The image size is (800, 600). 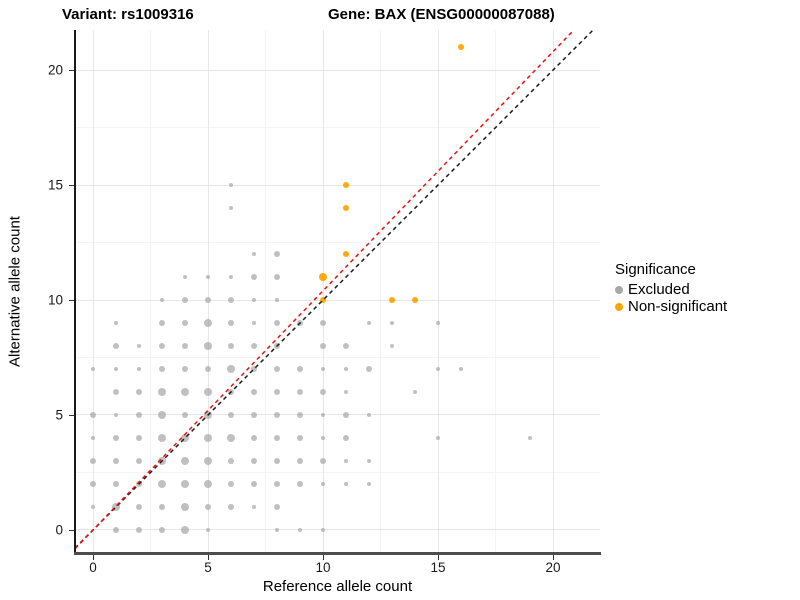 What do you see at coordinates (659, 289) in the screenshot?
I see `legend-item-label: Excluded` at bounding box center [659, 289].